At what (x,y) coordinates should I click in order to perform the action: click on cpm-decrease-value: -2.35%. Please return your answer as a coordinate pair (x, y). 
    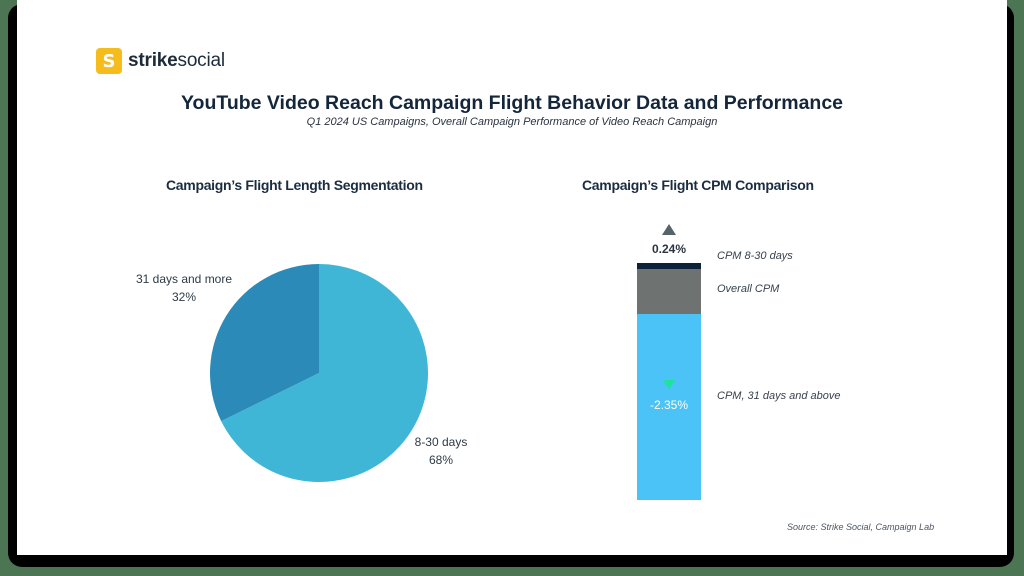
    Looking at the image, I should click on (669, 405).